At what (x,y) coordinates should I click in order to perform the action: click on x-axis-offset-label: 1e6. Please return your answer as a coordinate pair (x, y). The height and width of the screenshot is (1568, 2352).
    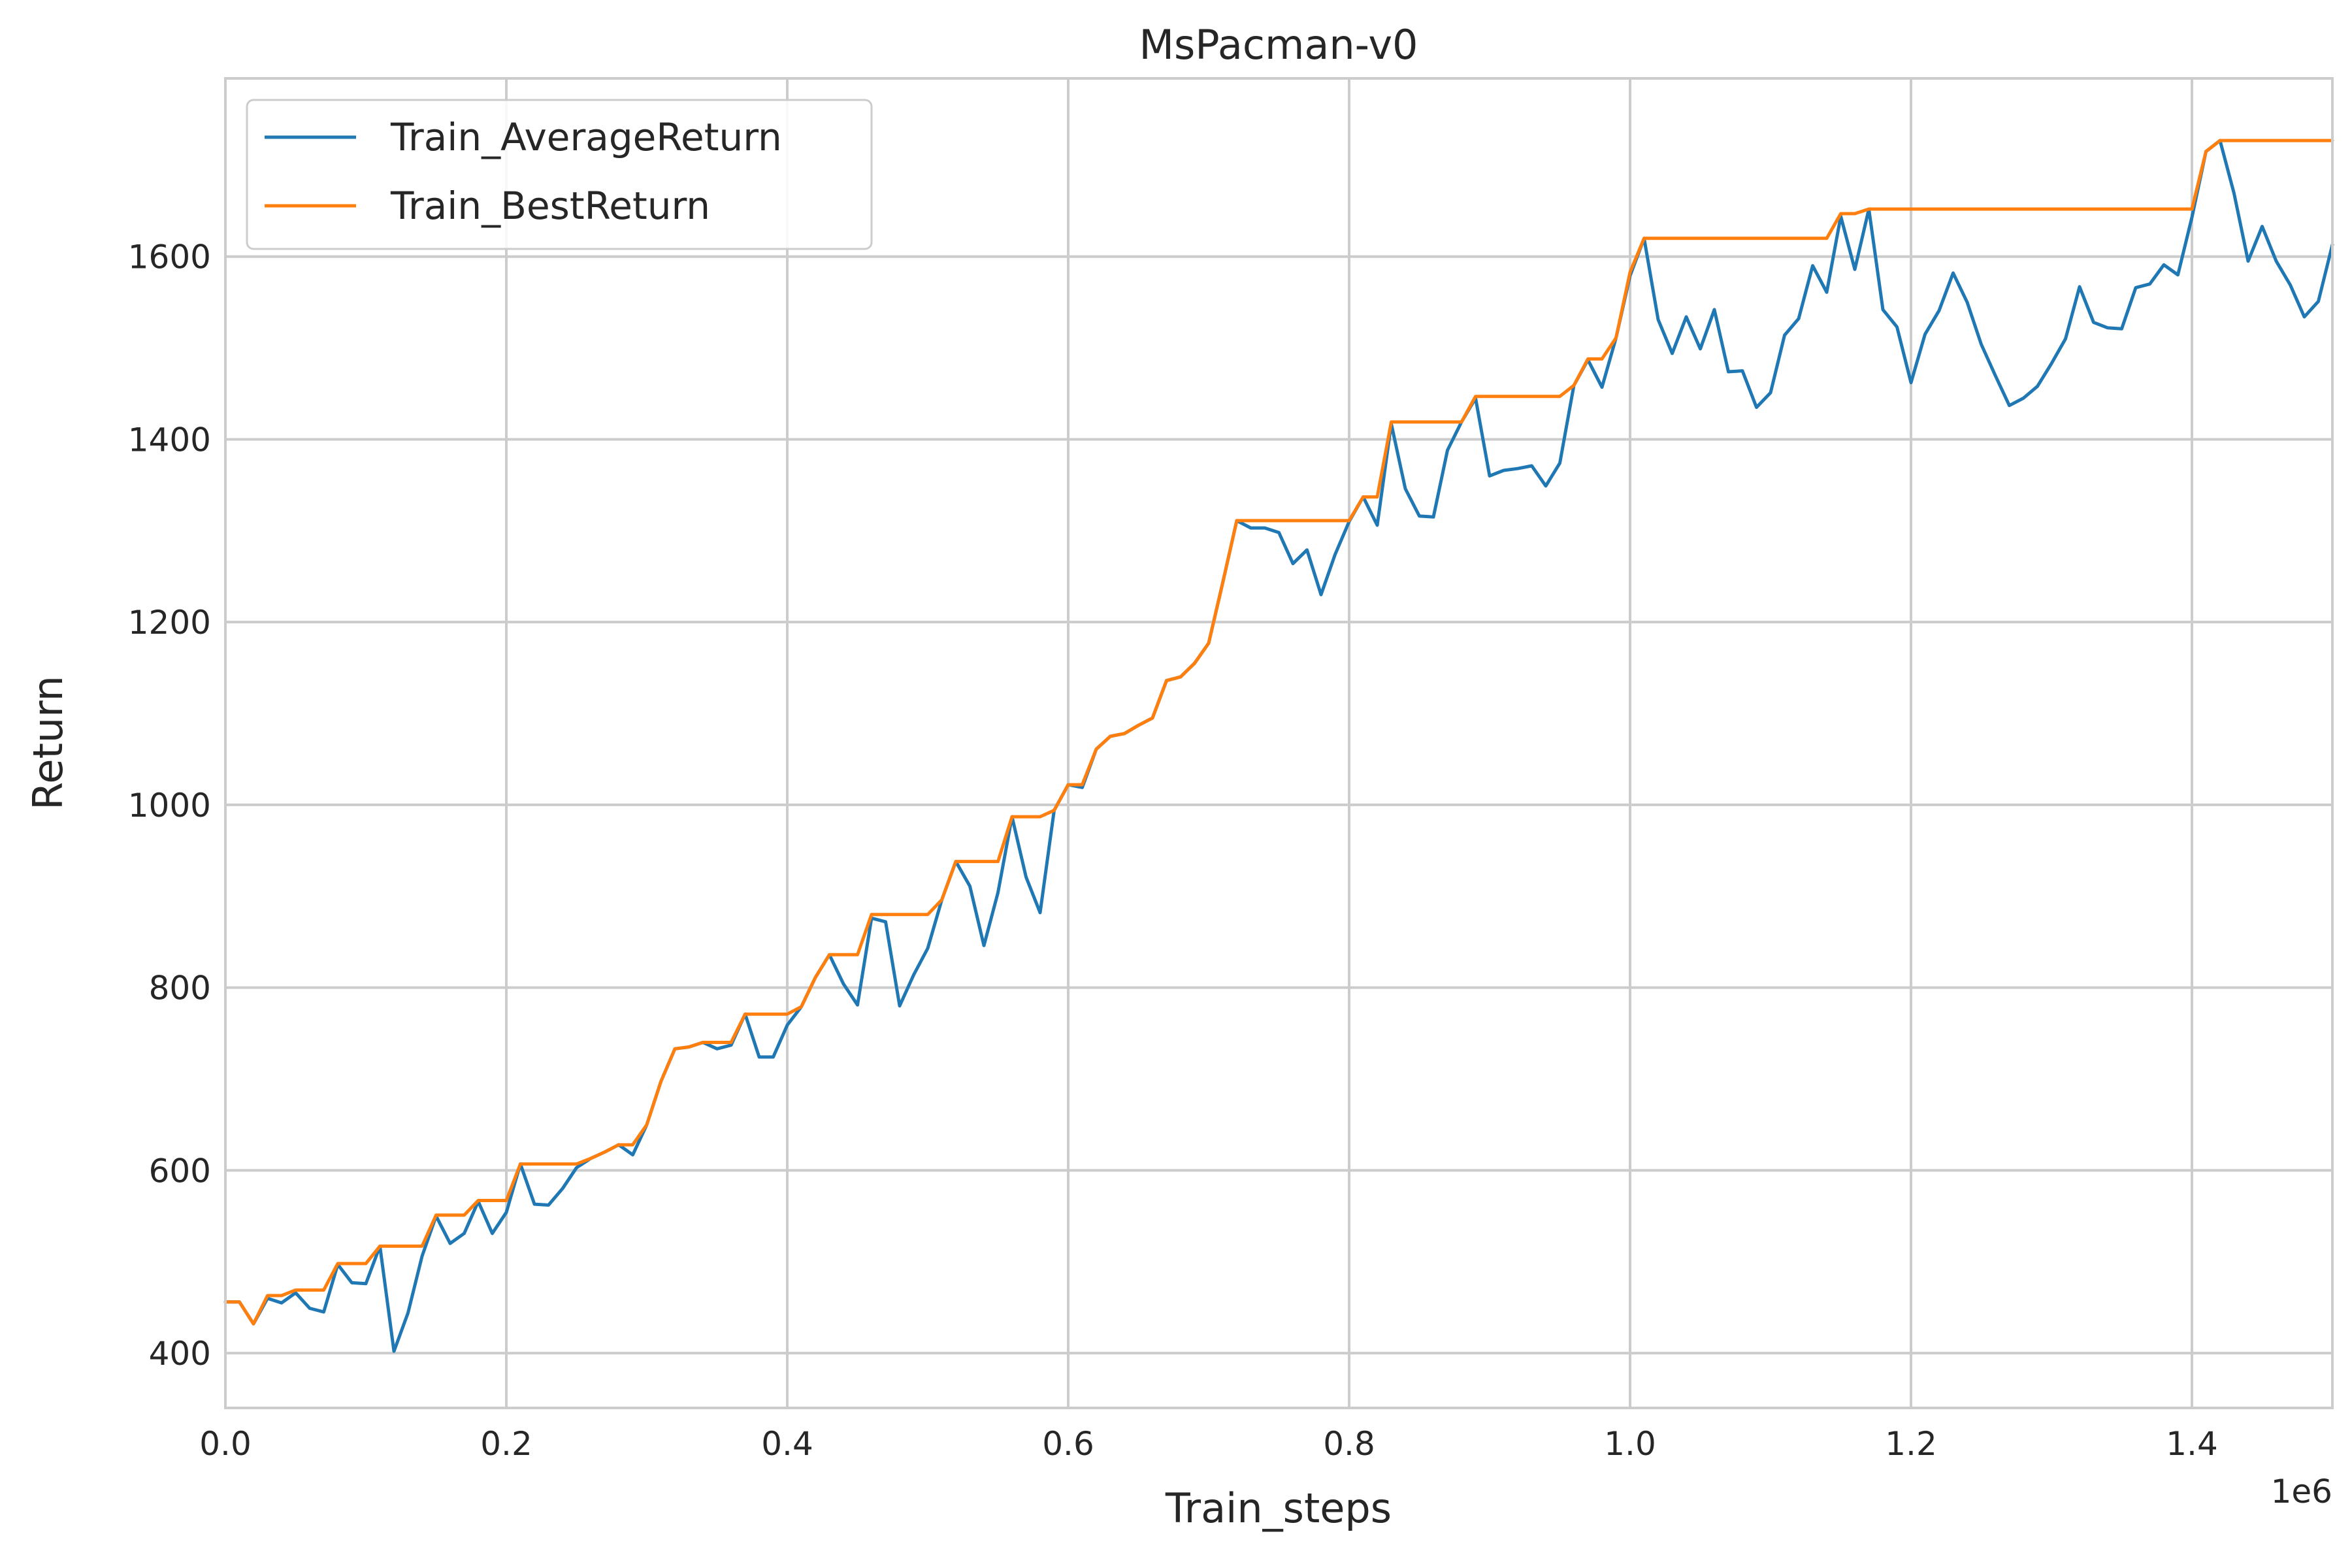
    Looking at the image, I should click on (2301, 1492).